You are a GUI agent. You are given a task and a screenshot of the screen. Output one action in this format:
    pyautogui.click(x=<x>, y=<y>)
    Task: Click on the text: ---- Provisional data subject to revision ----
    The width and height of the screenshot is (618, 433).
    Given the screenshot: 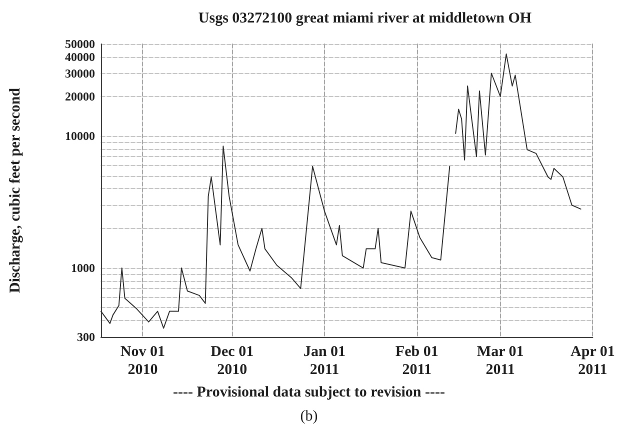 What is the action you would take?
    pyautogui.click(x=309, y=392)
    